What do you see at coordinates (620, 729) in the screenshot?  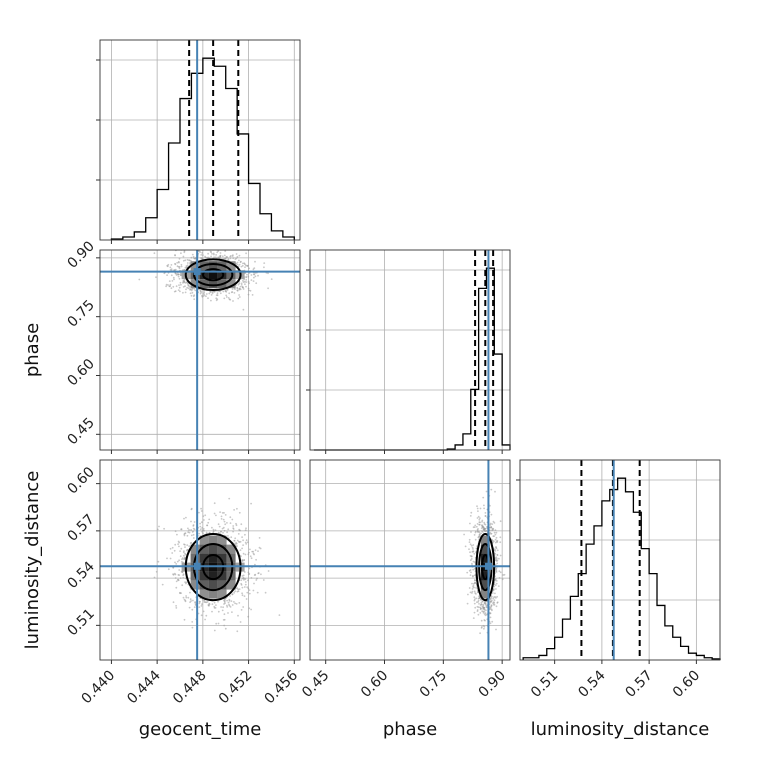 I see `x-axis-label-luminosity-distance: luminosity_distance` at bounding box center [620, 729].